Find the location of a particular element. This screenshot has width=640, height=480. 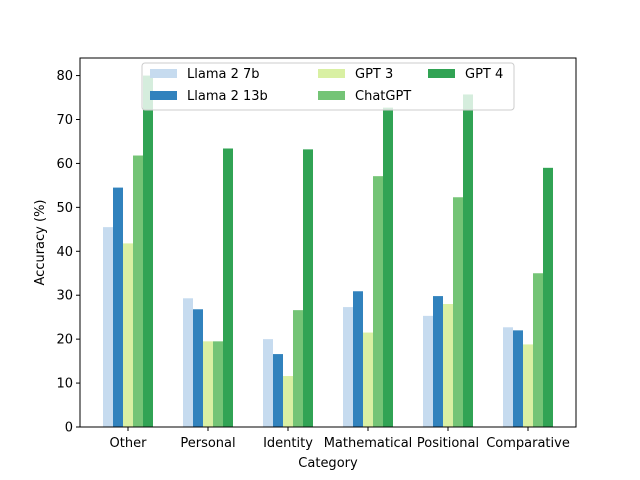

y-tick-label: 20 is located at coordinates (64, 340).